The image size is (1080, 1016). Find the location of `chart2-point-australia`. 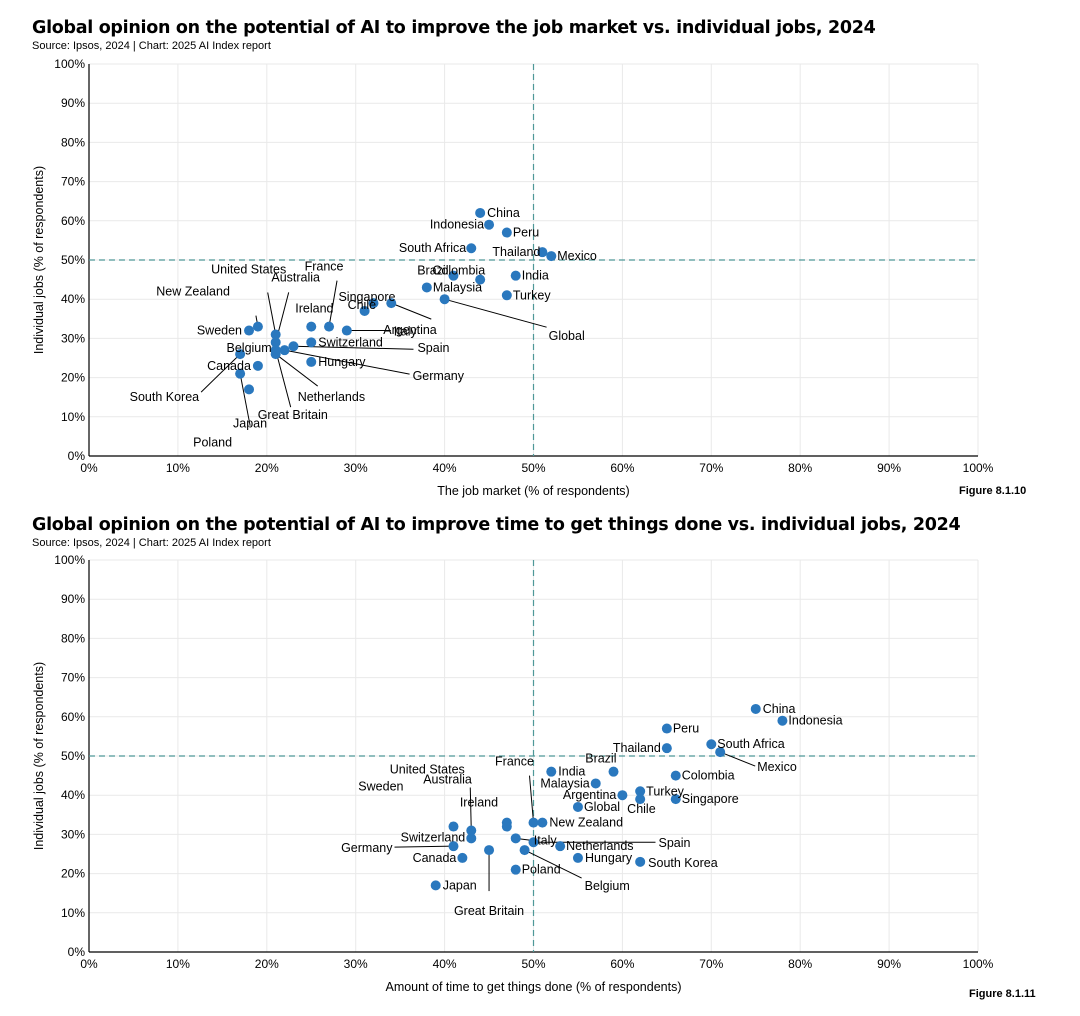

chart2-point-australia is located at coordinates (506, 826).